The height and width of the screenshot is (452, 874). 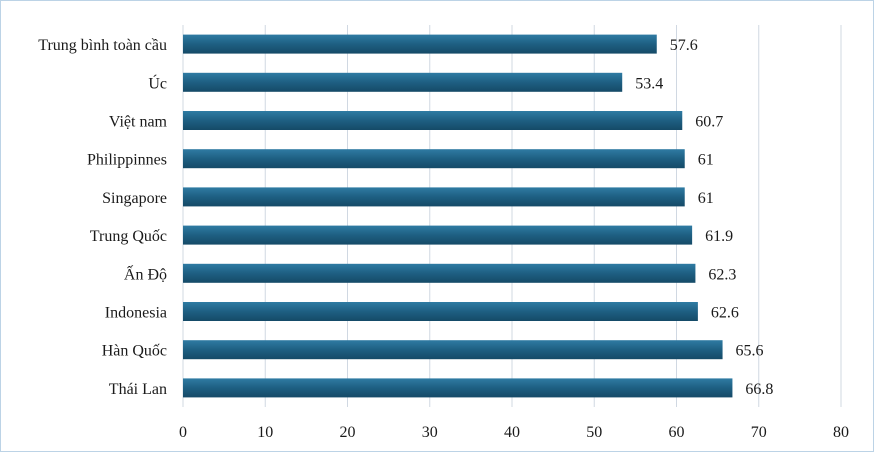 I want to click on data-labels: 57.6 53.4 60.7 61 61 61.9 62.3 62.6 65.6 66.8, so click(x=704, y=217).